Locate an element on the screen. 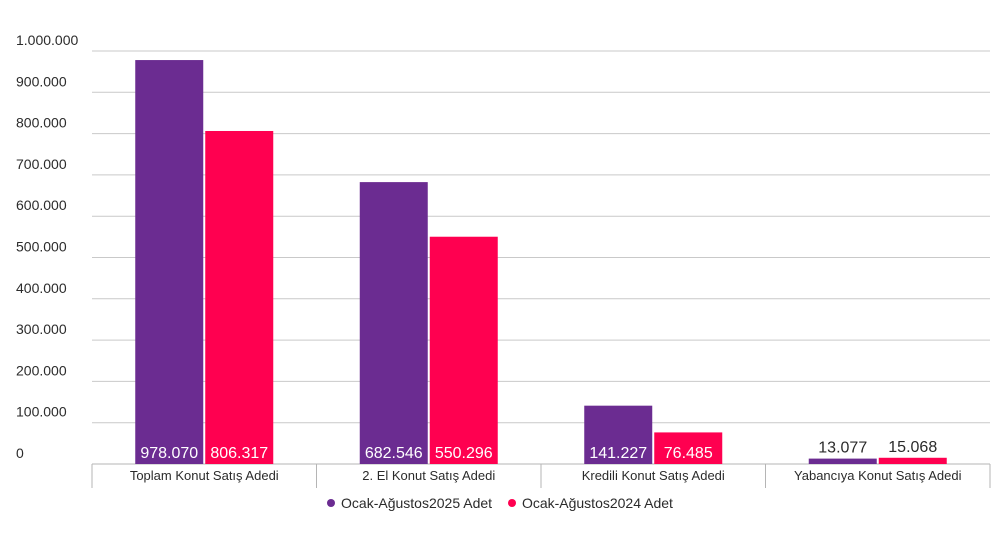 This screenshot has width=1000, height=544. x-tick-label: 2. El Konut Satış Adedi is located at coordinates (428, 475).